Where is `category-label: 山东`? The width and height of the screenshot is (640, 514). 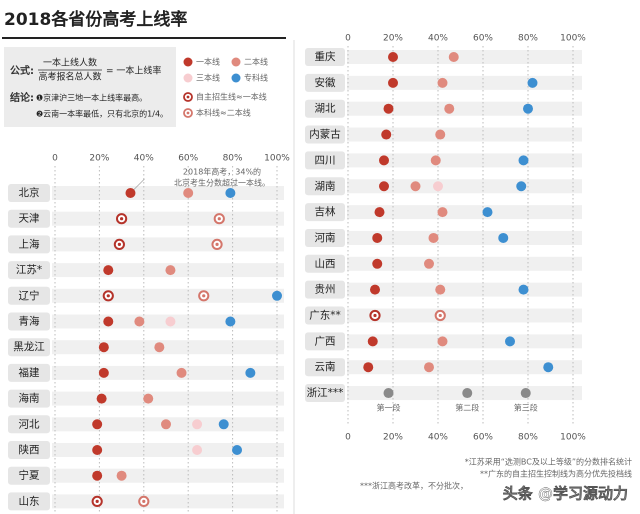
category-label: 山东 is located at coordinates (29, 500).